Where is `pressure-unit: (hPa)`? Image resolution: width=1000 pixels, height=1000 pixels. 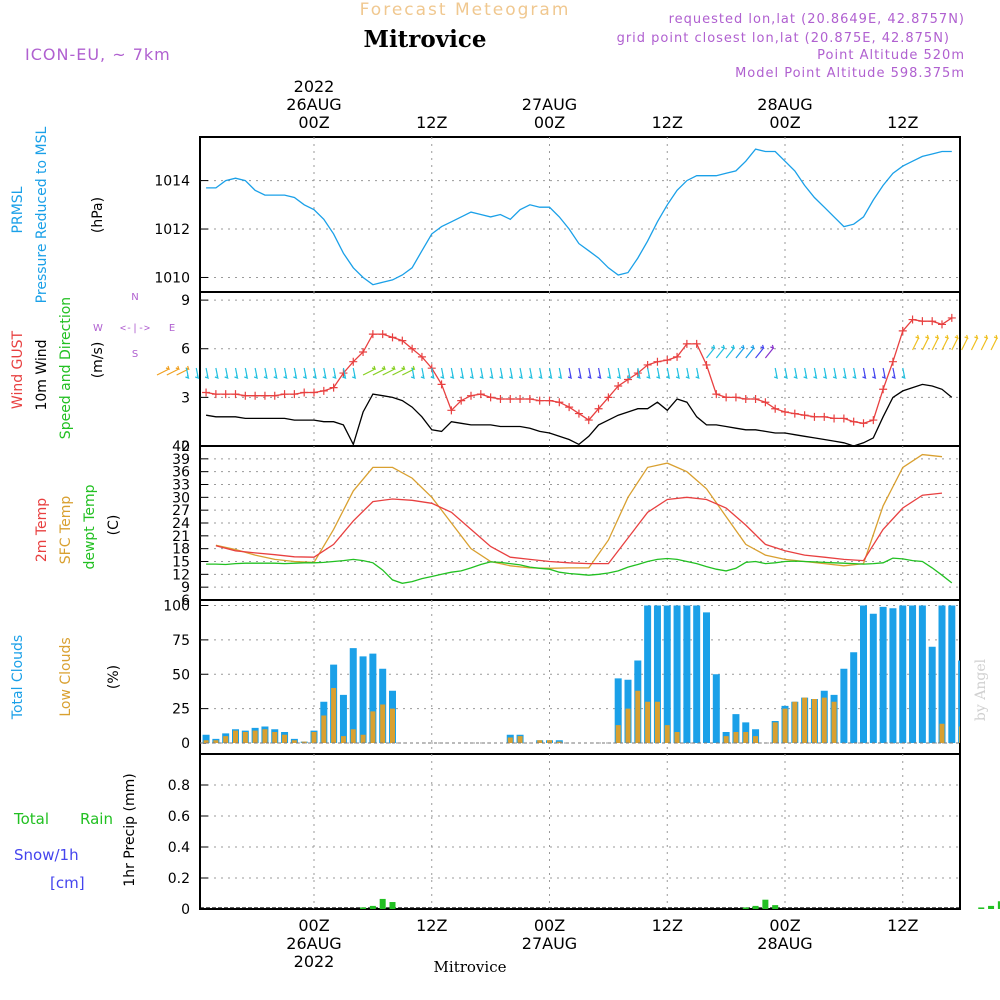 pressure-unit: (hPa) is located at coordinates (98, 215).